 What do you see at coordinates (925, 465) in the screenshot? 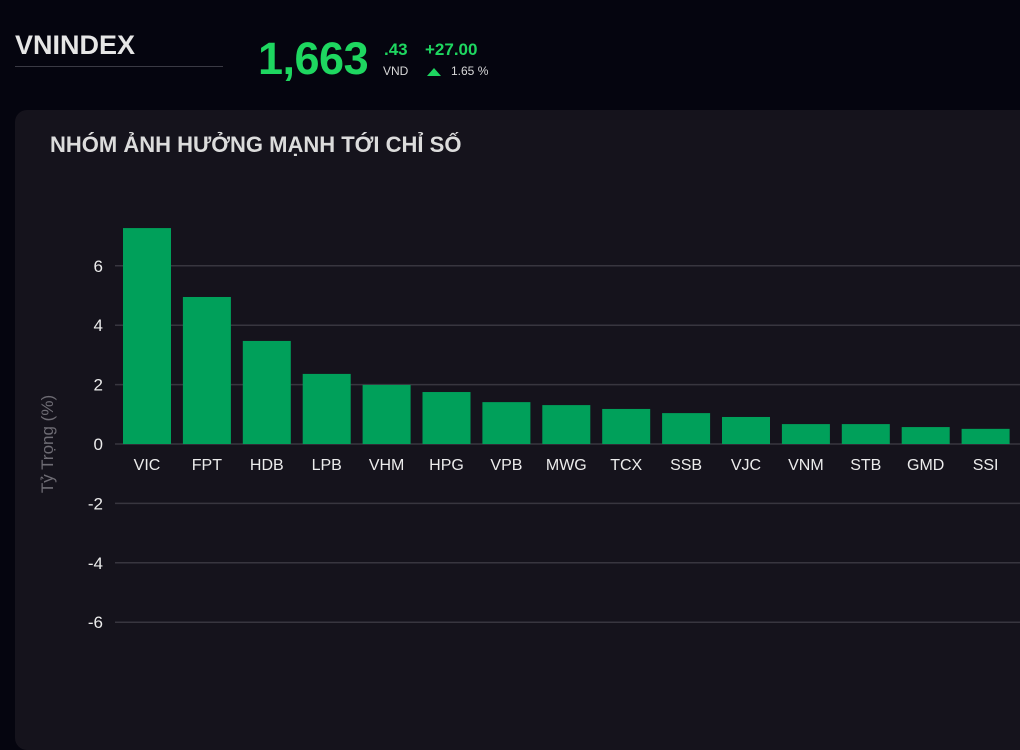
I see `x-tick-label: GMD` at bounding box center [925, 465].